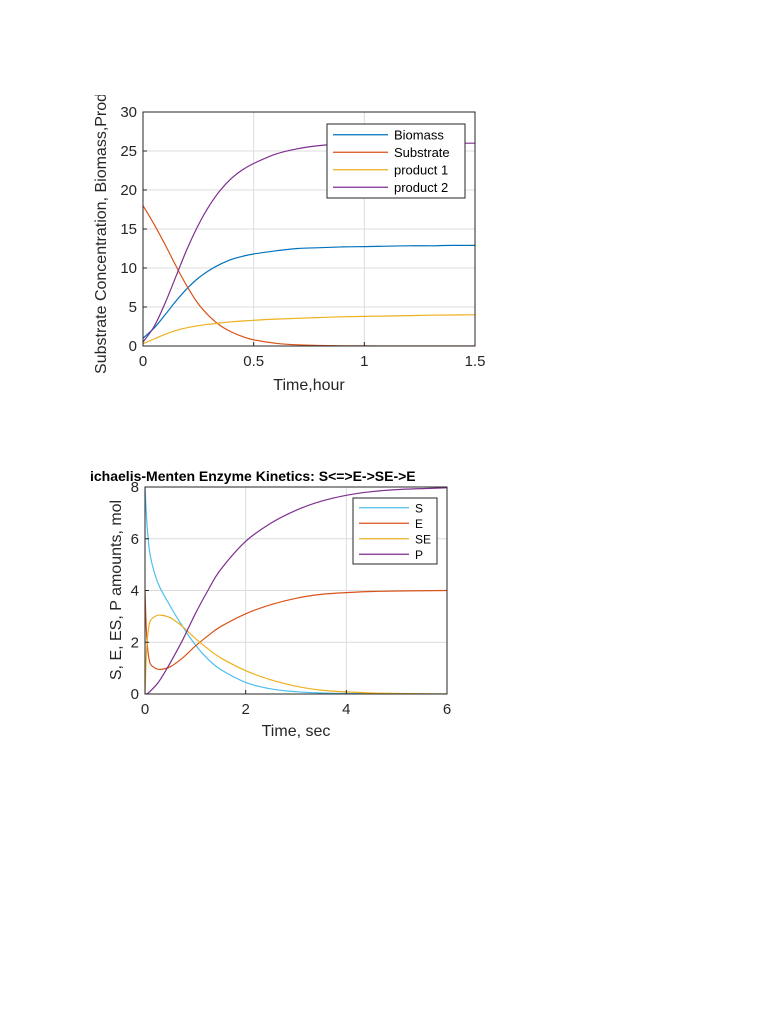  I want to click on x-tick-label: 1.5, so click(475, 361).